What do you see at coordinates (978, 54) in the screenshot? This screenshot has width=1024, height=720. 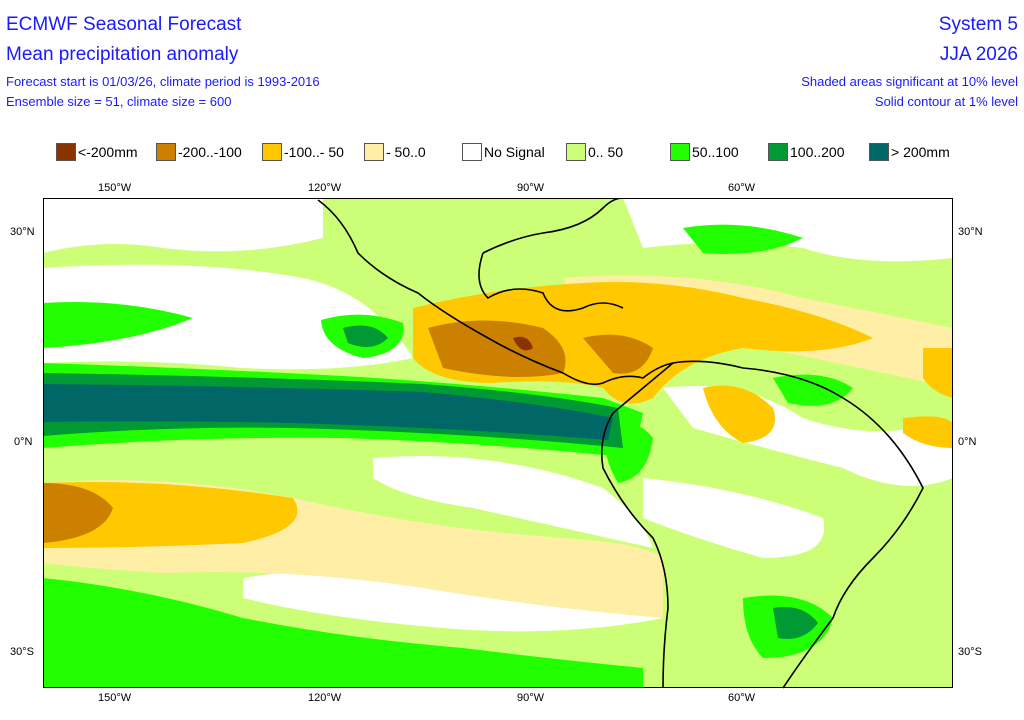 I see `season-label: JJA 2026` at bounding box center [978, 54].